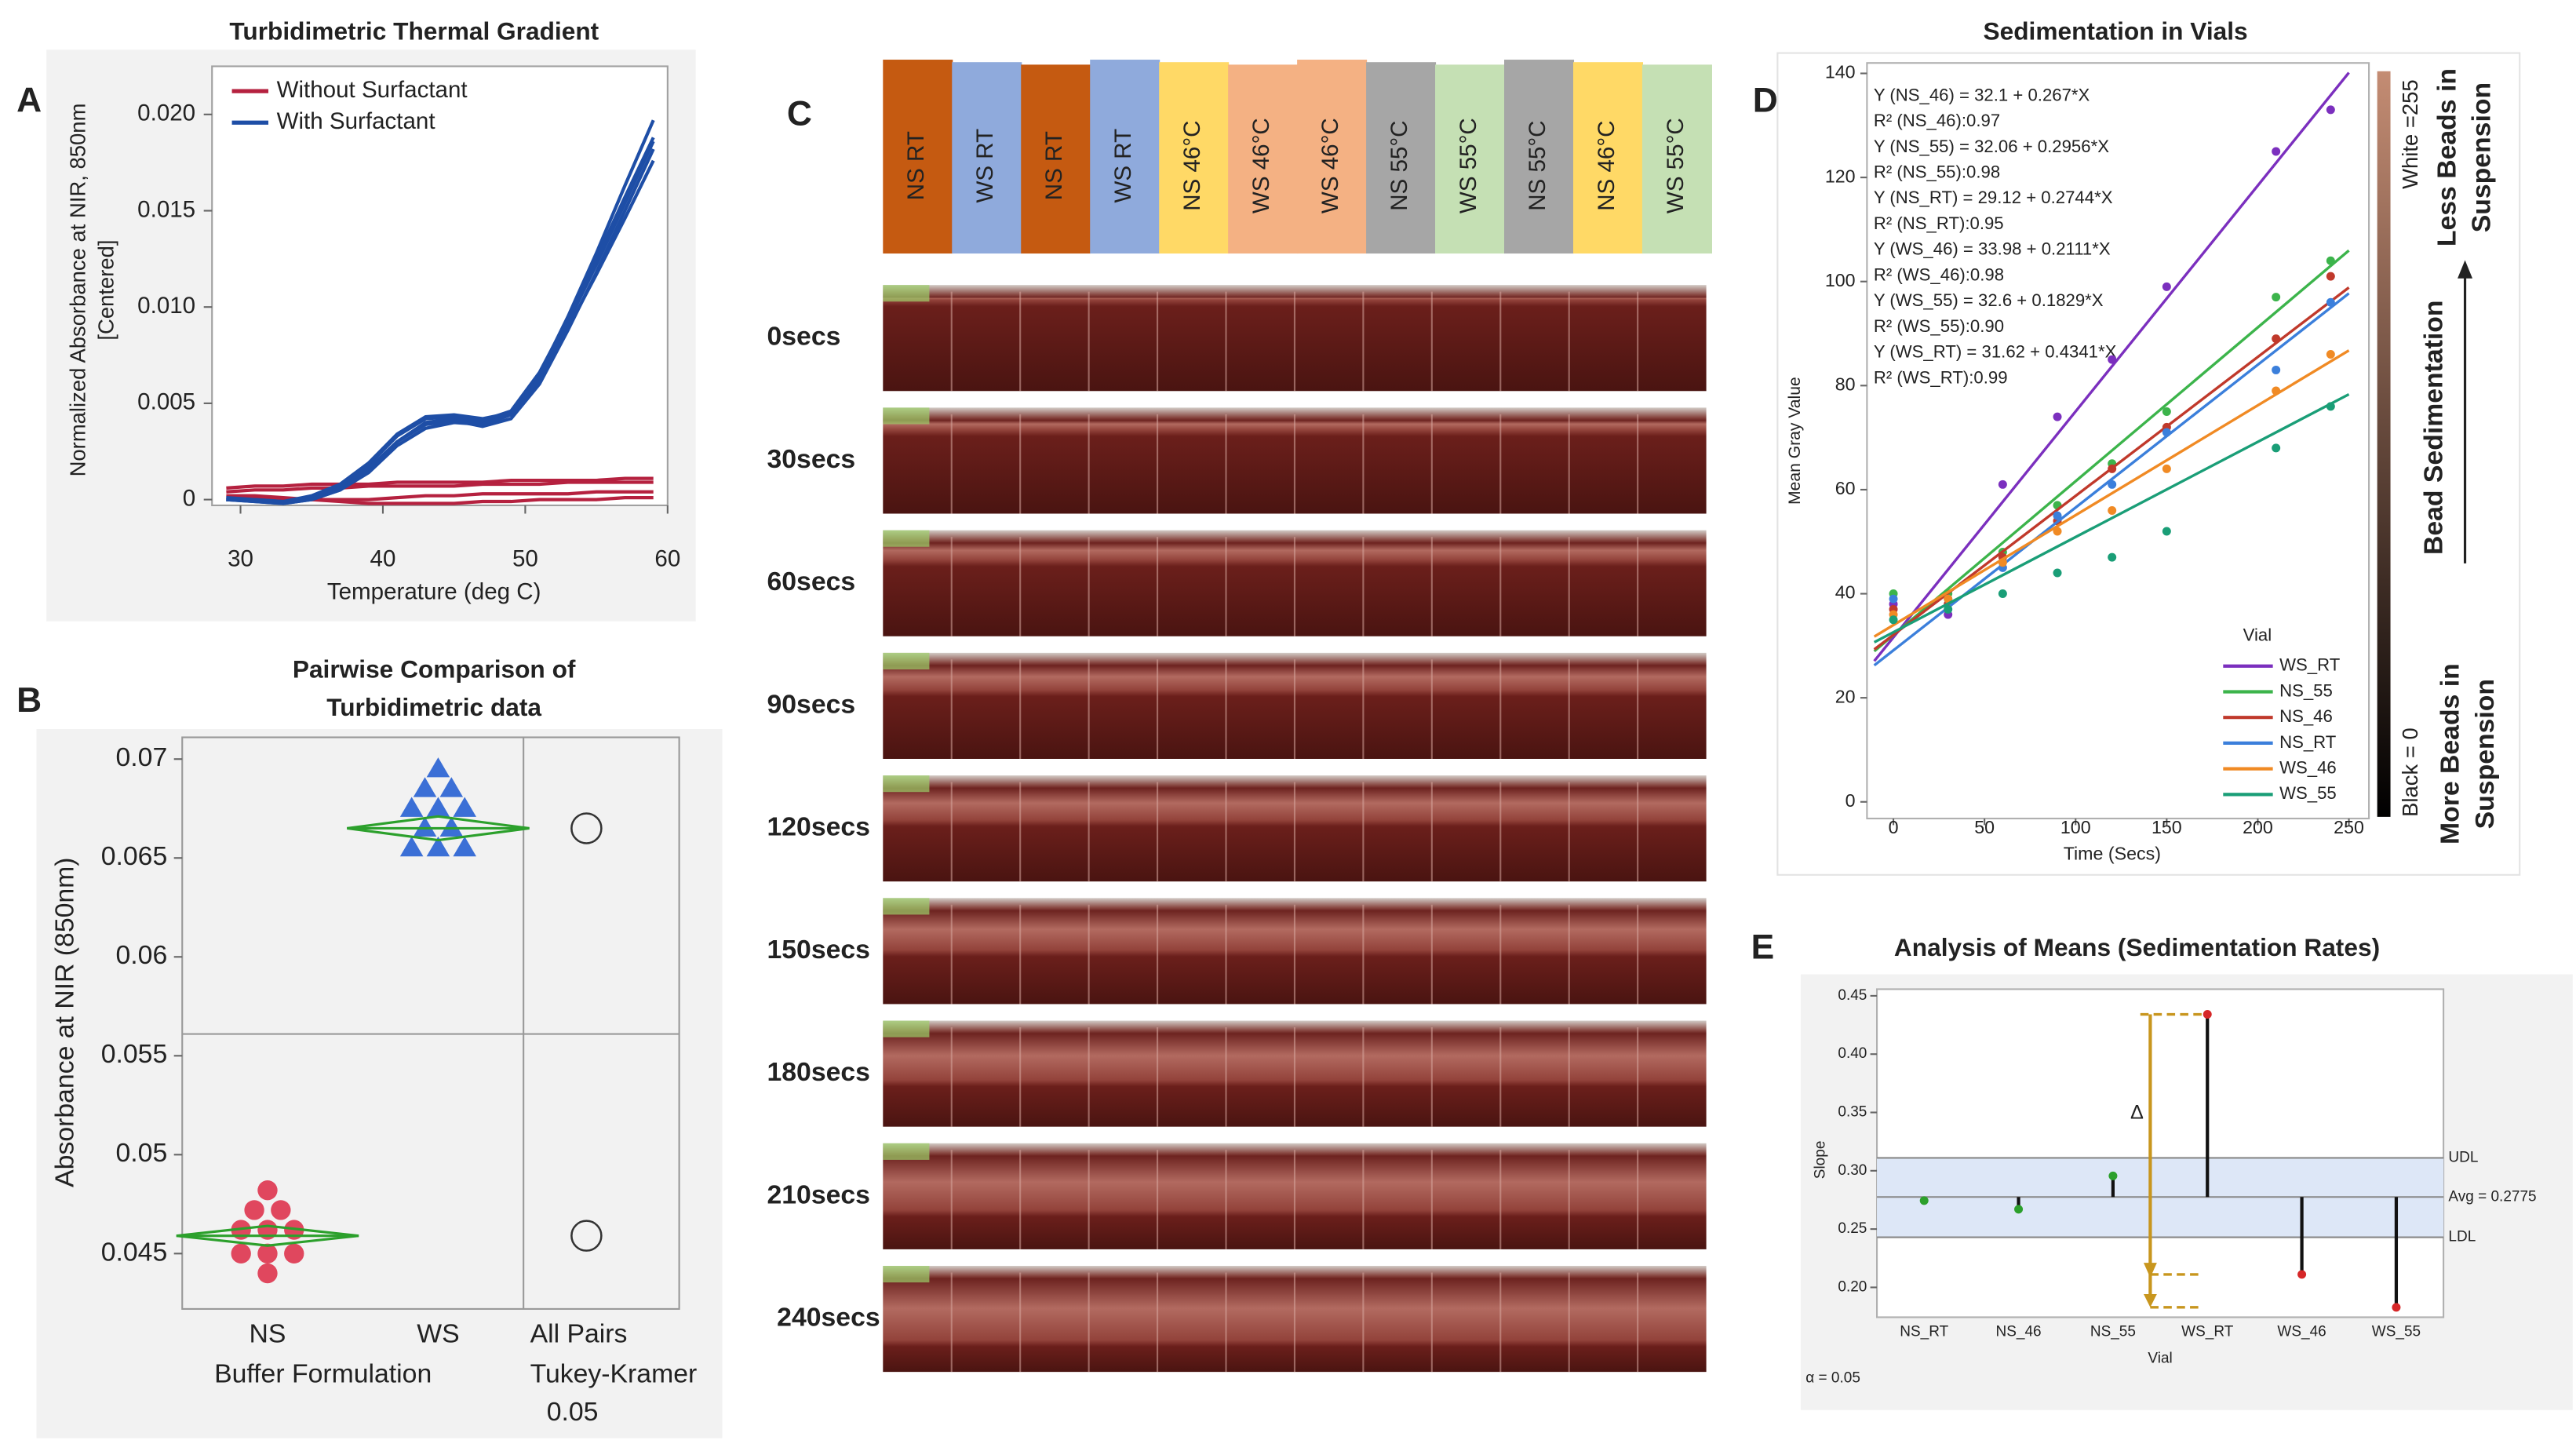  I want to click on row-label: 120secs, so click(818, 827).